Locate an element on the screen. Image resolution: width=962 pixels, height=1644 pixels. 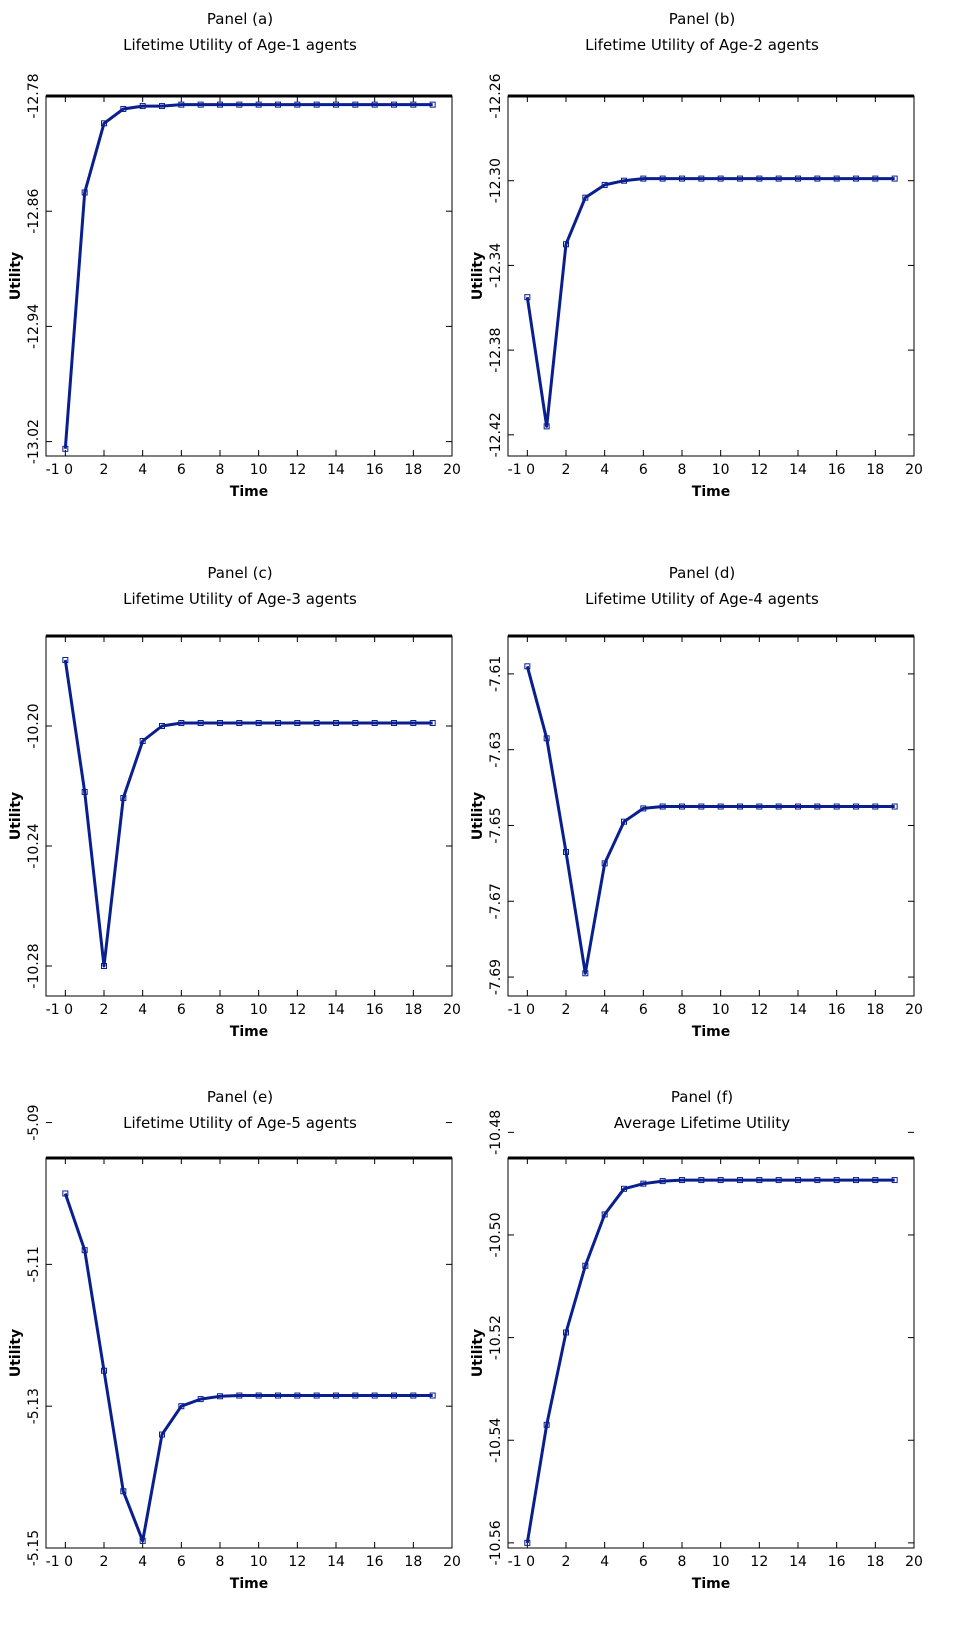
panel-label: Panel (d) is located at coordinates (702, 573).